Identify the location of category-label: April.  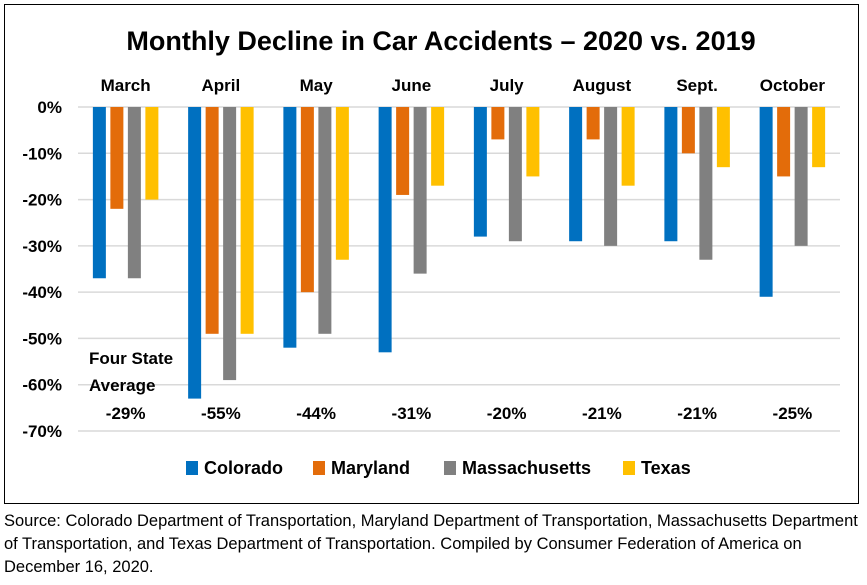
(221, 85).